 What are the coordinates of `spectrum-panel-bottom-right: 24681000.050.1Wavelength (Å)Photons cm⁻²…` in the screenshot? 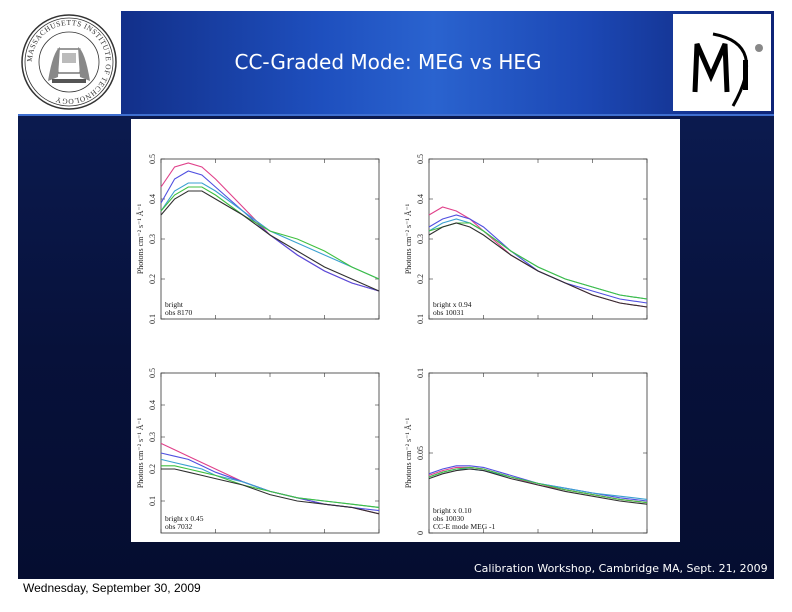 It's located at (527, 453).